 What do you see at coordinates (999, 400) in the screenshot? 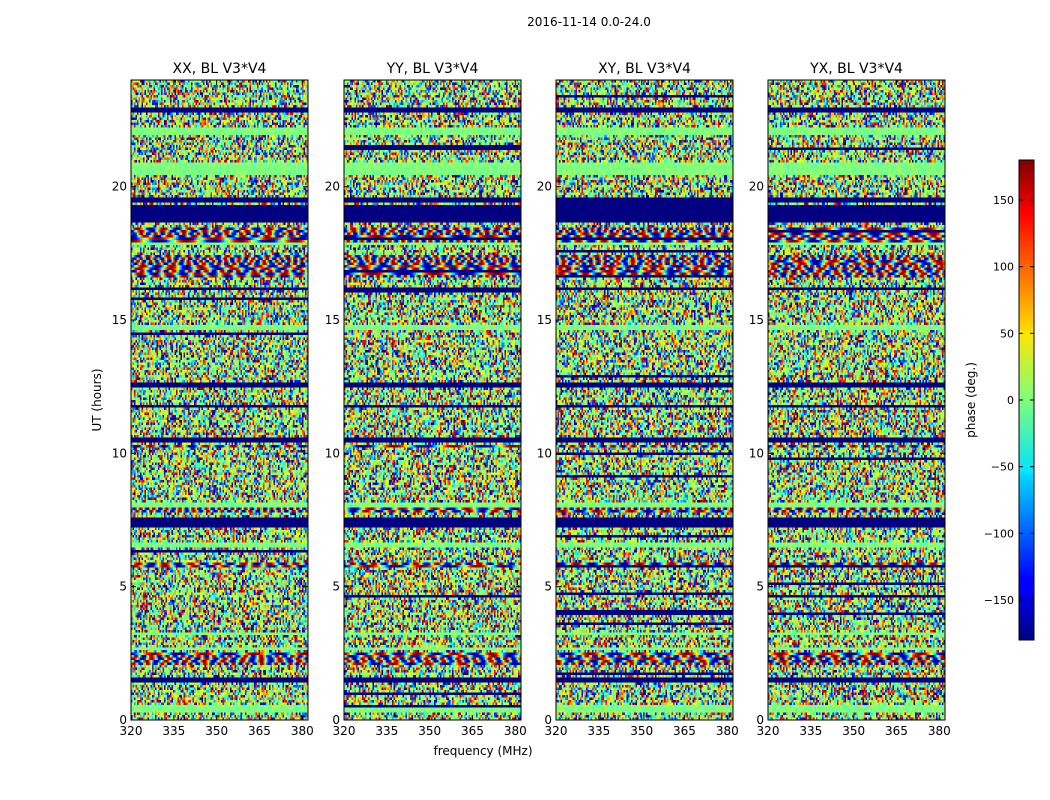
I see `colorbar: phase (deg.) −150 −100 −50 0 50 100 150` at bounding box center [999, 400].